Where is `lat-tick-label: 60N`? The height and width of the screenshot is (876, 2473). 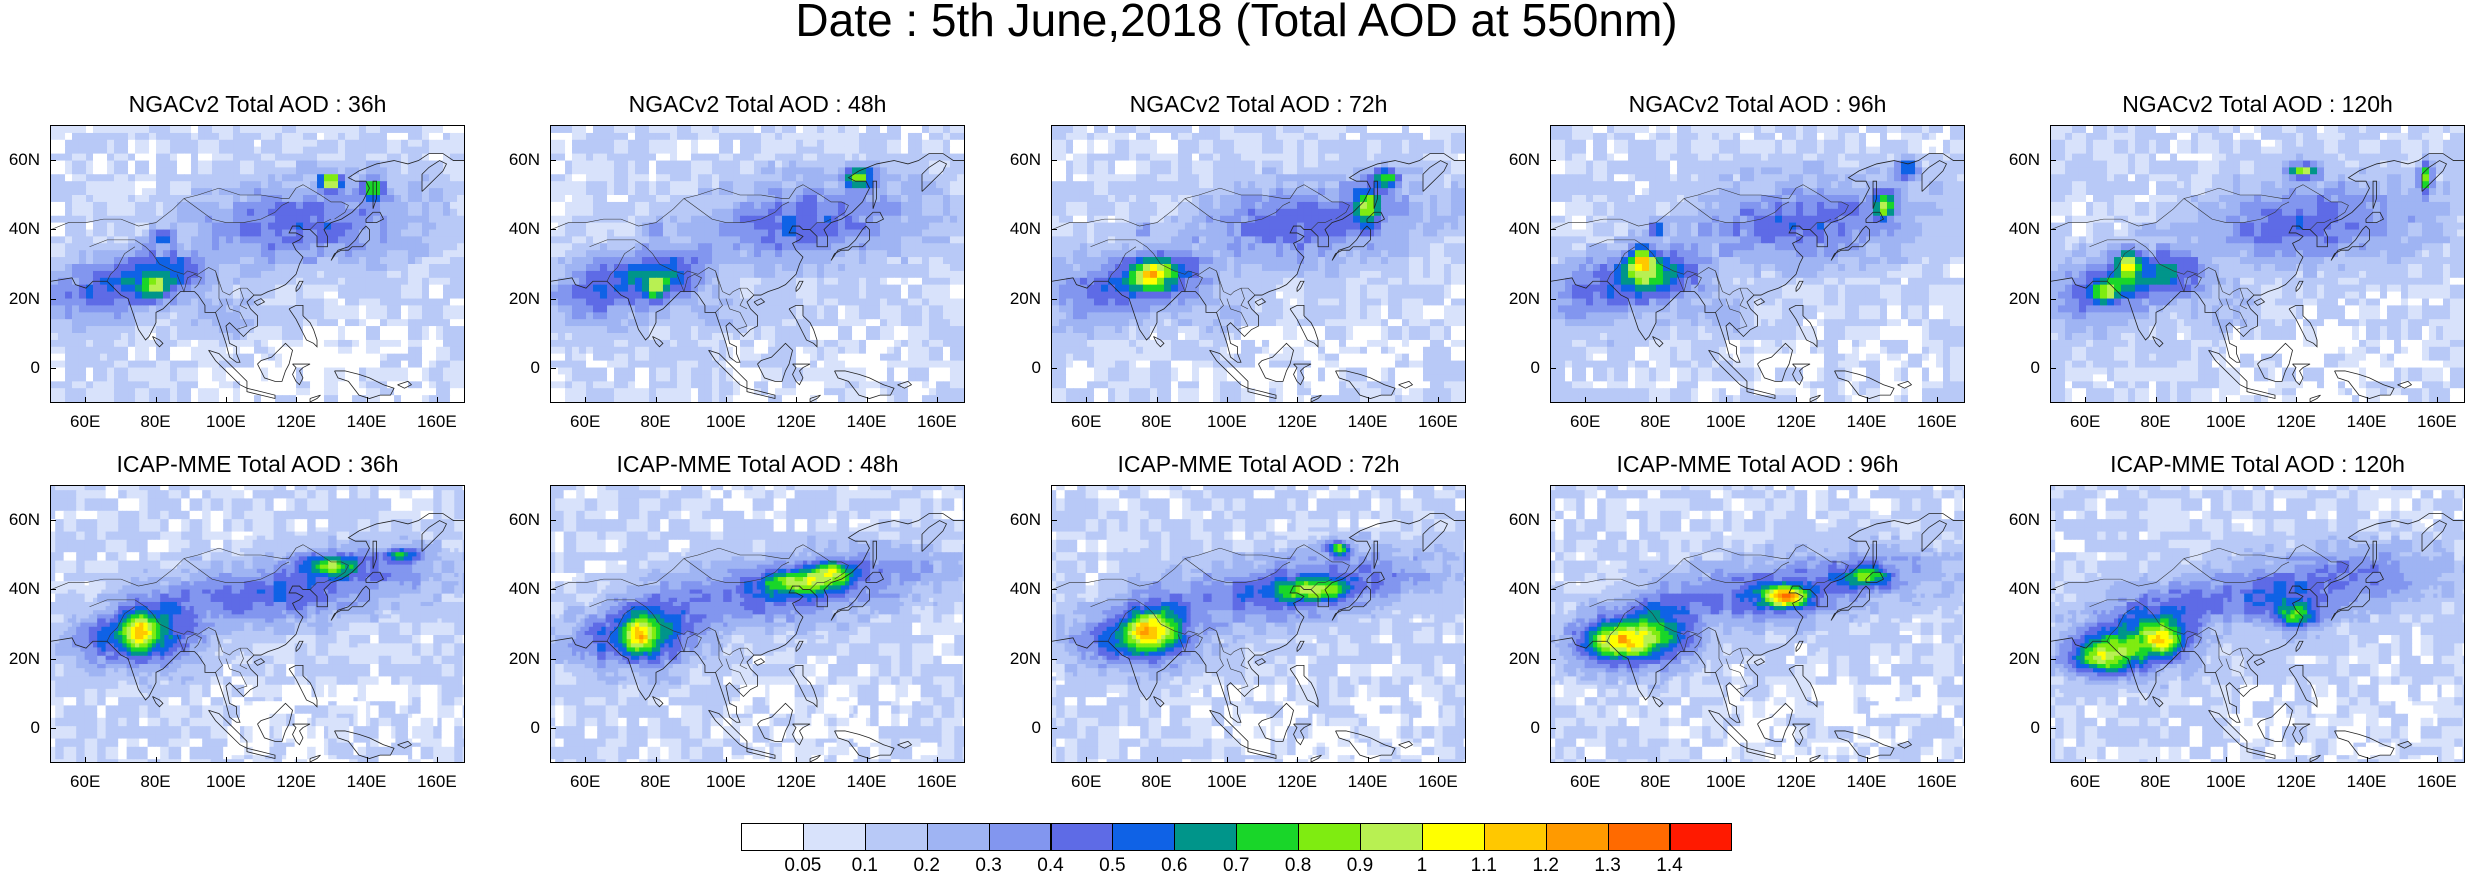 lat-tick-label: 60N is located at coordinates (1520, 520).